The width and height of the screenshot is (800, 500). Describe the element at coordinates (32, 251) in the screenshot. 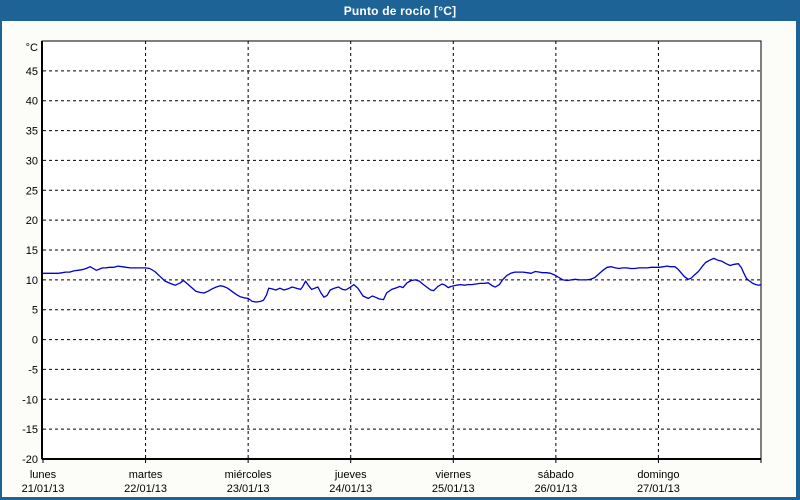

I see `y-axis-tick-label: 15` at that location.